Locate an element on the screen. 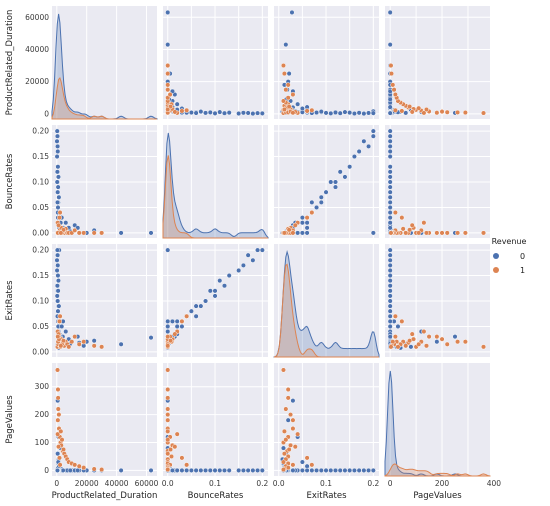 The width and height of the screenshot is (550, 506). panel-r2-c1 is located at coordinates (215, 300).